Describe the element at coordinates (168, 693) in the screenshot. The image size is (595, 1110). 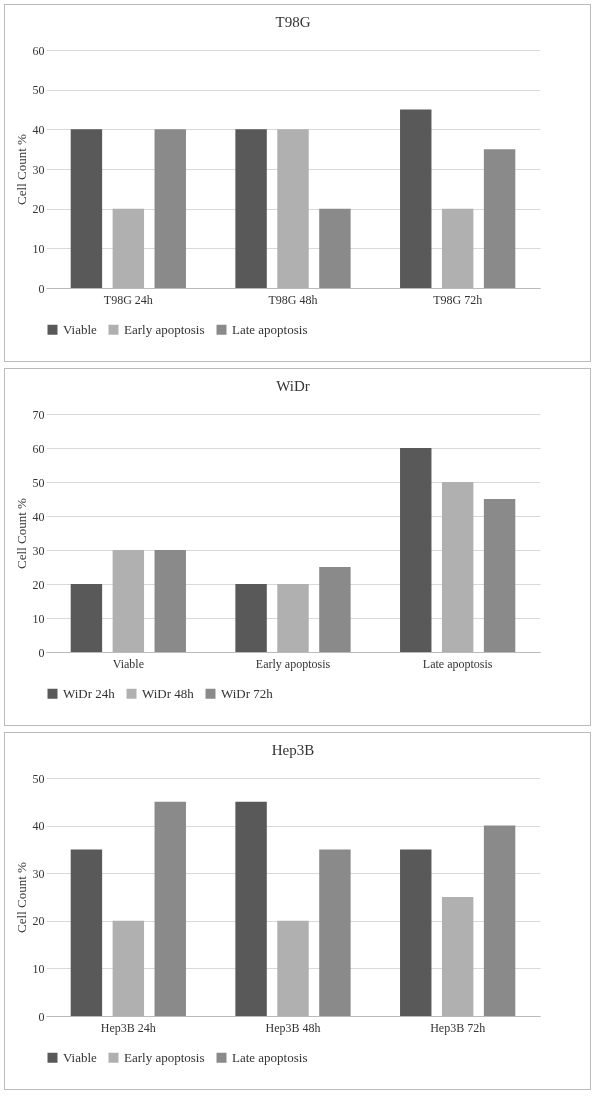
I see `legend-label: WiDr 48h` at that location.